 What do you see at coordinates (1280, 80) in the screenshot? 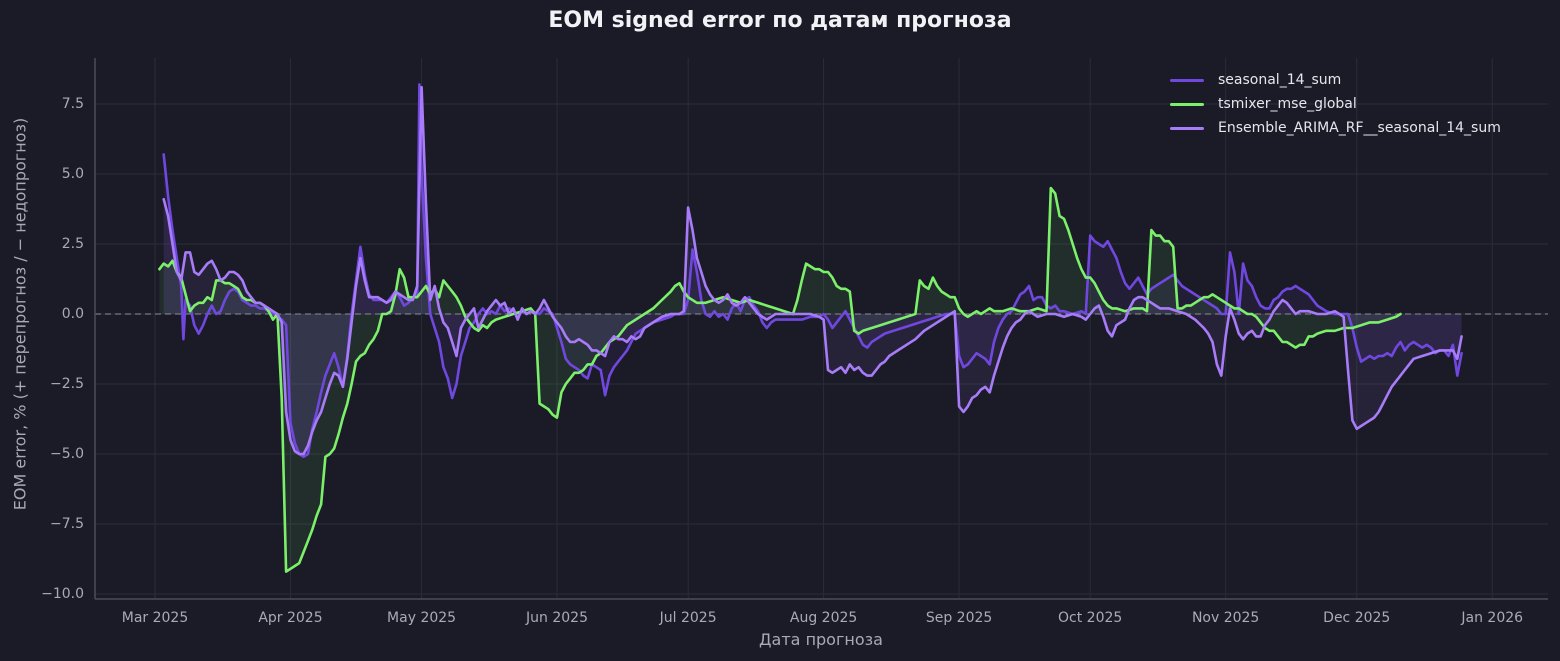
I see `legend-label: seasonal_14_sum` at bounding box center [1280, 80].